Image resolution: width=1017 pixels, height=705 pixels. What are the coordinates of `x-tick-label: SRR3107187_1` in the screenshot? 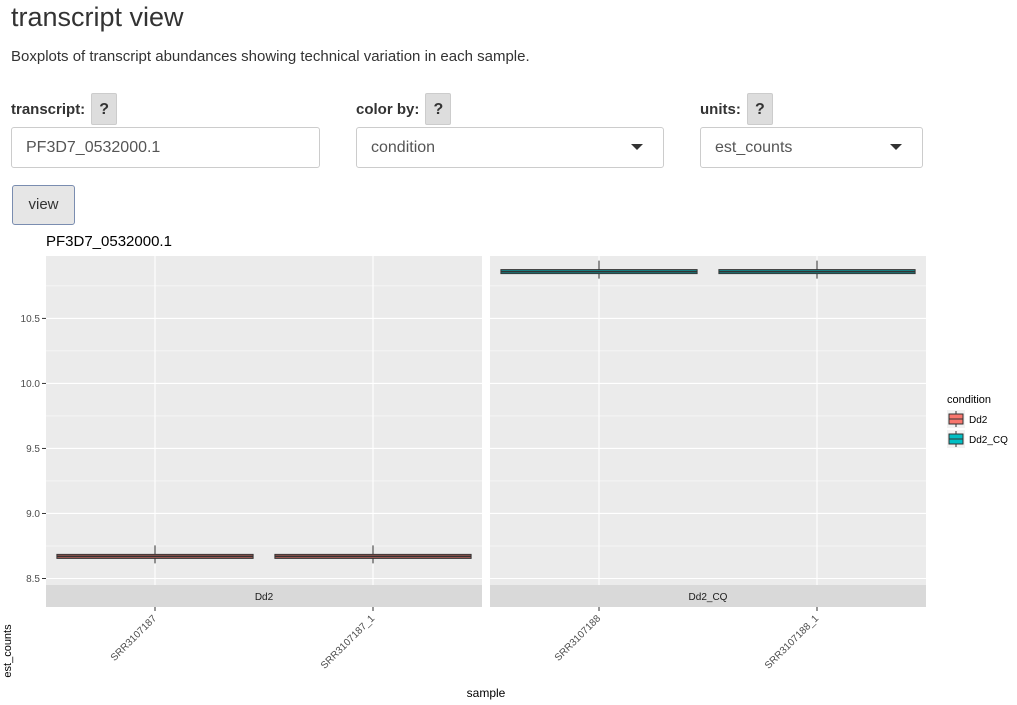 It's located at (348, 642).